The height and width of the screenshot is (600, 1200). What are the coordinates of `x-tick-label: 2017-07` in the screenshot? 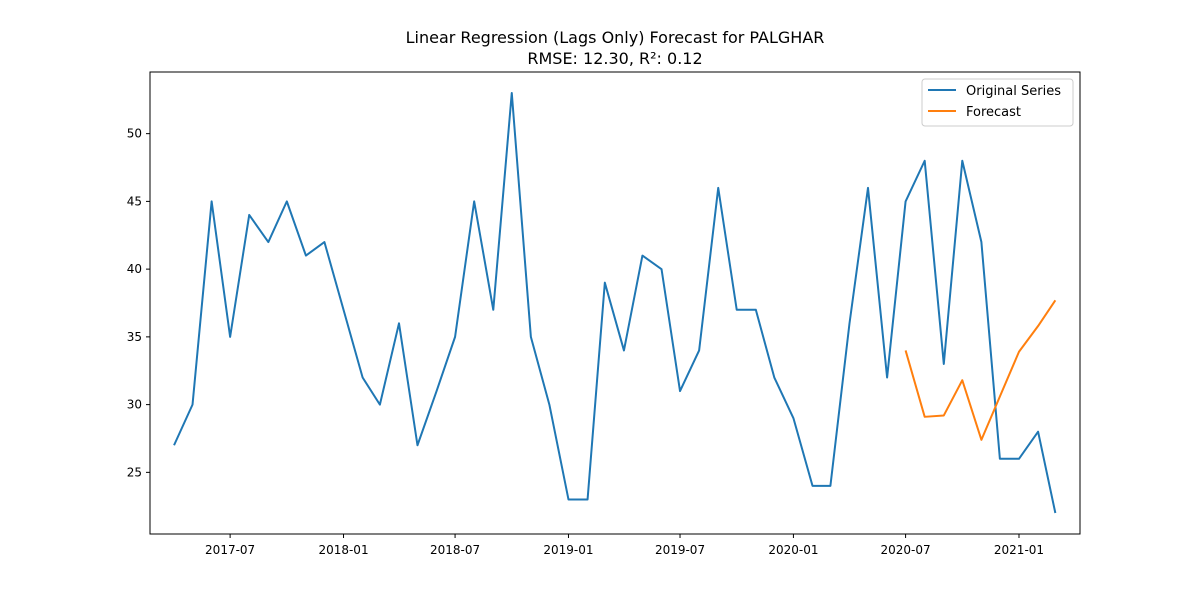 It's located at (230, 550).